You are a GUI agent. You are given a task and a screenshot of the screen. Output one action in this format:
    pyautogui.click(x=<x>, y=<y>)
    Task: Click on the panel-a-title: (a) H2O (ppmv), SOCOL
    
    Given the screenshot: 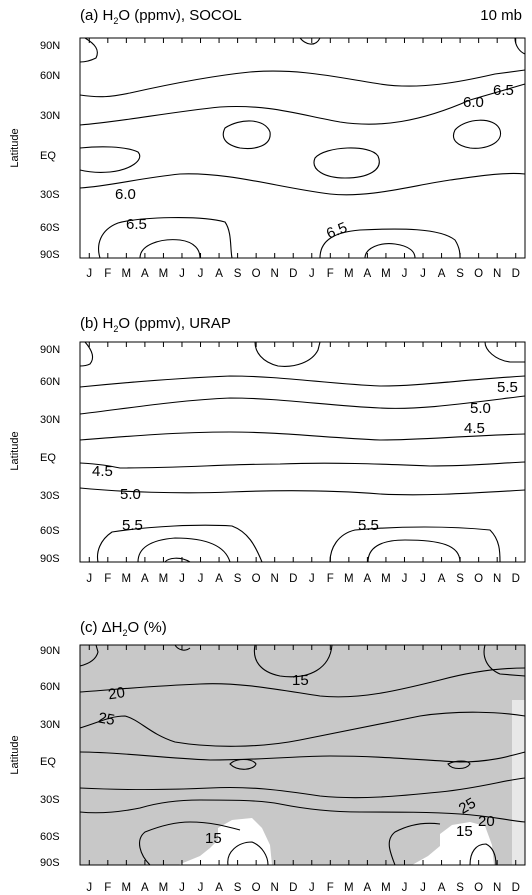 What is the action you would take?
    pyautogui.click(x=161, y=16)
    